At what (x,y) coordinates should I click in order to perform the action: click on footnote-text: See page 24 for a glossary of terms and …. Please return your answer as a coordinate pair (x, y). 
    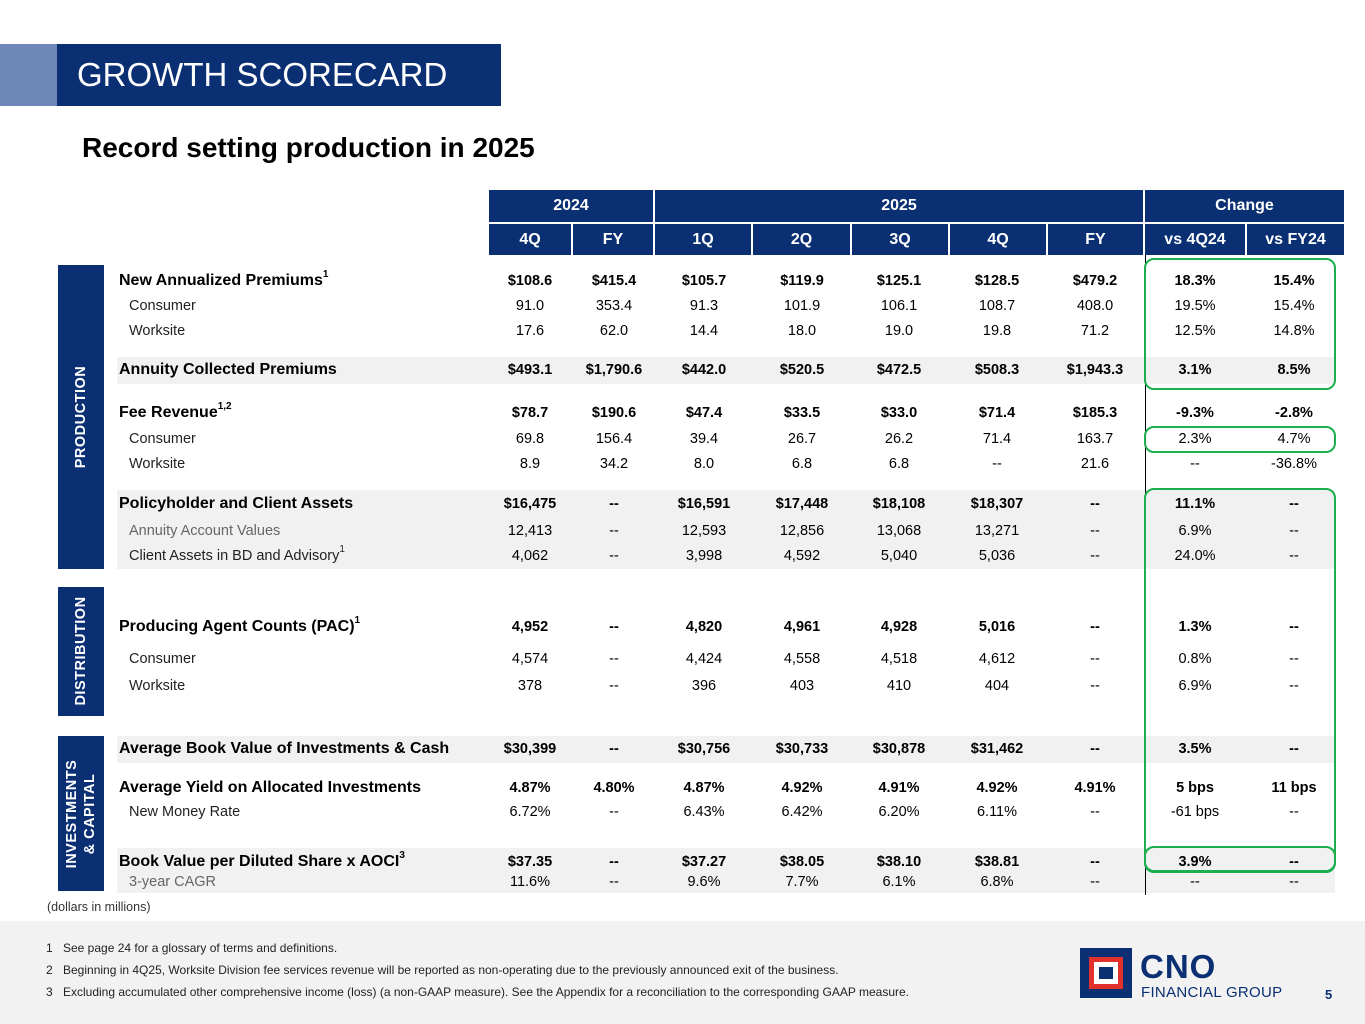
    Looking at the image, I should click on (200, 948).